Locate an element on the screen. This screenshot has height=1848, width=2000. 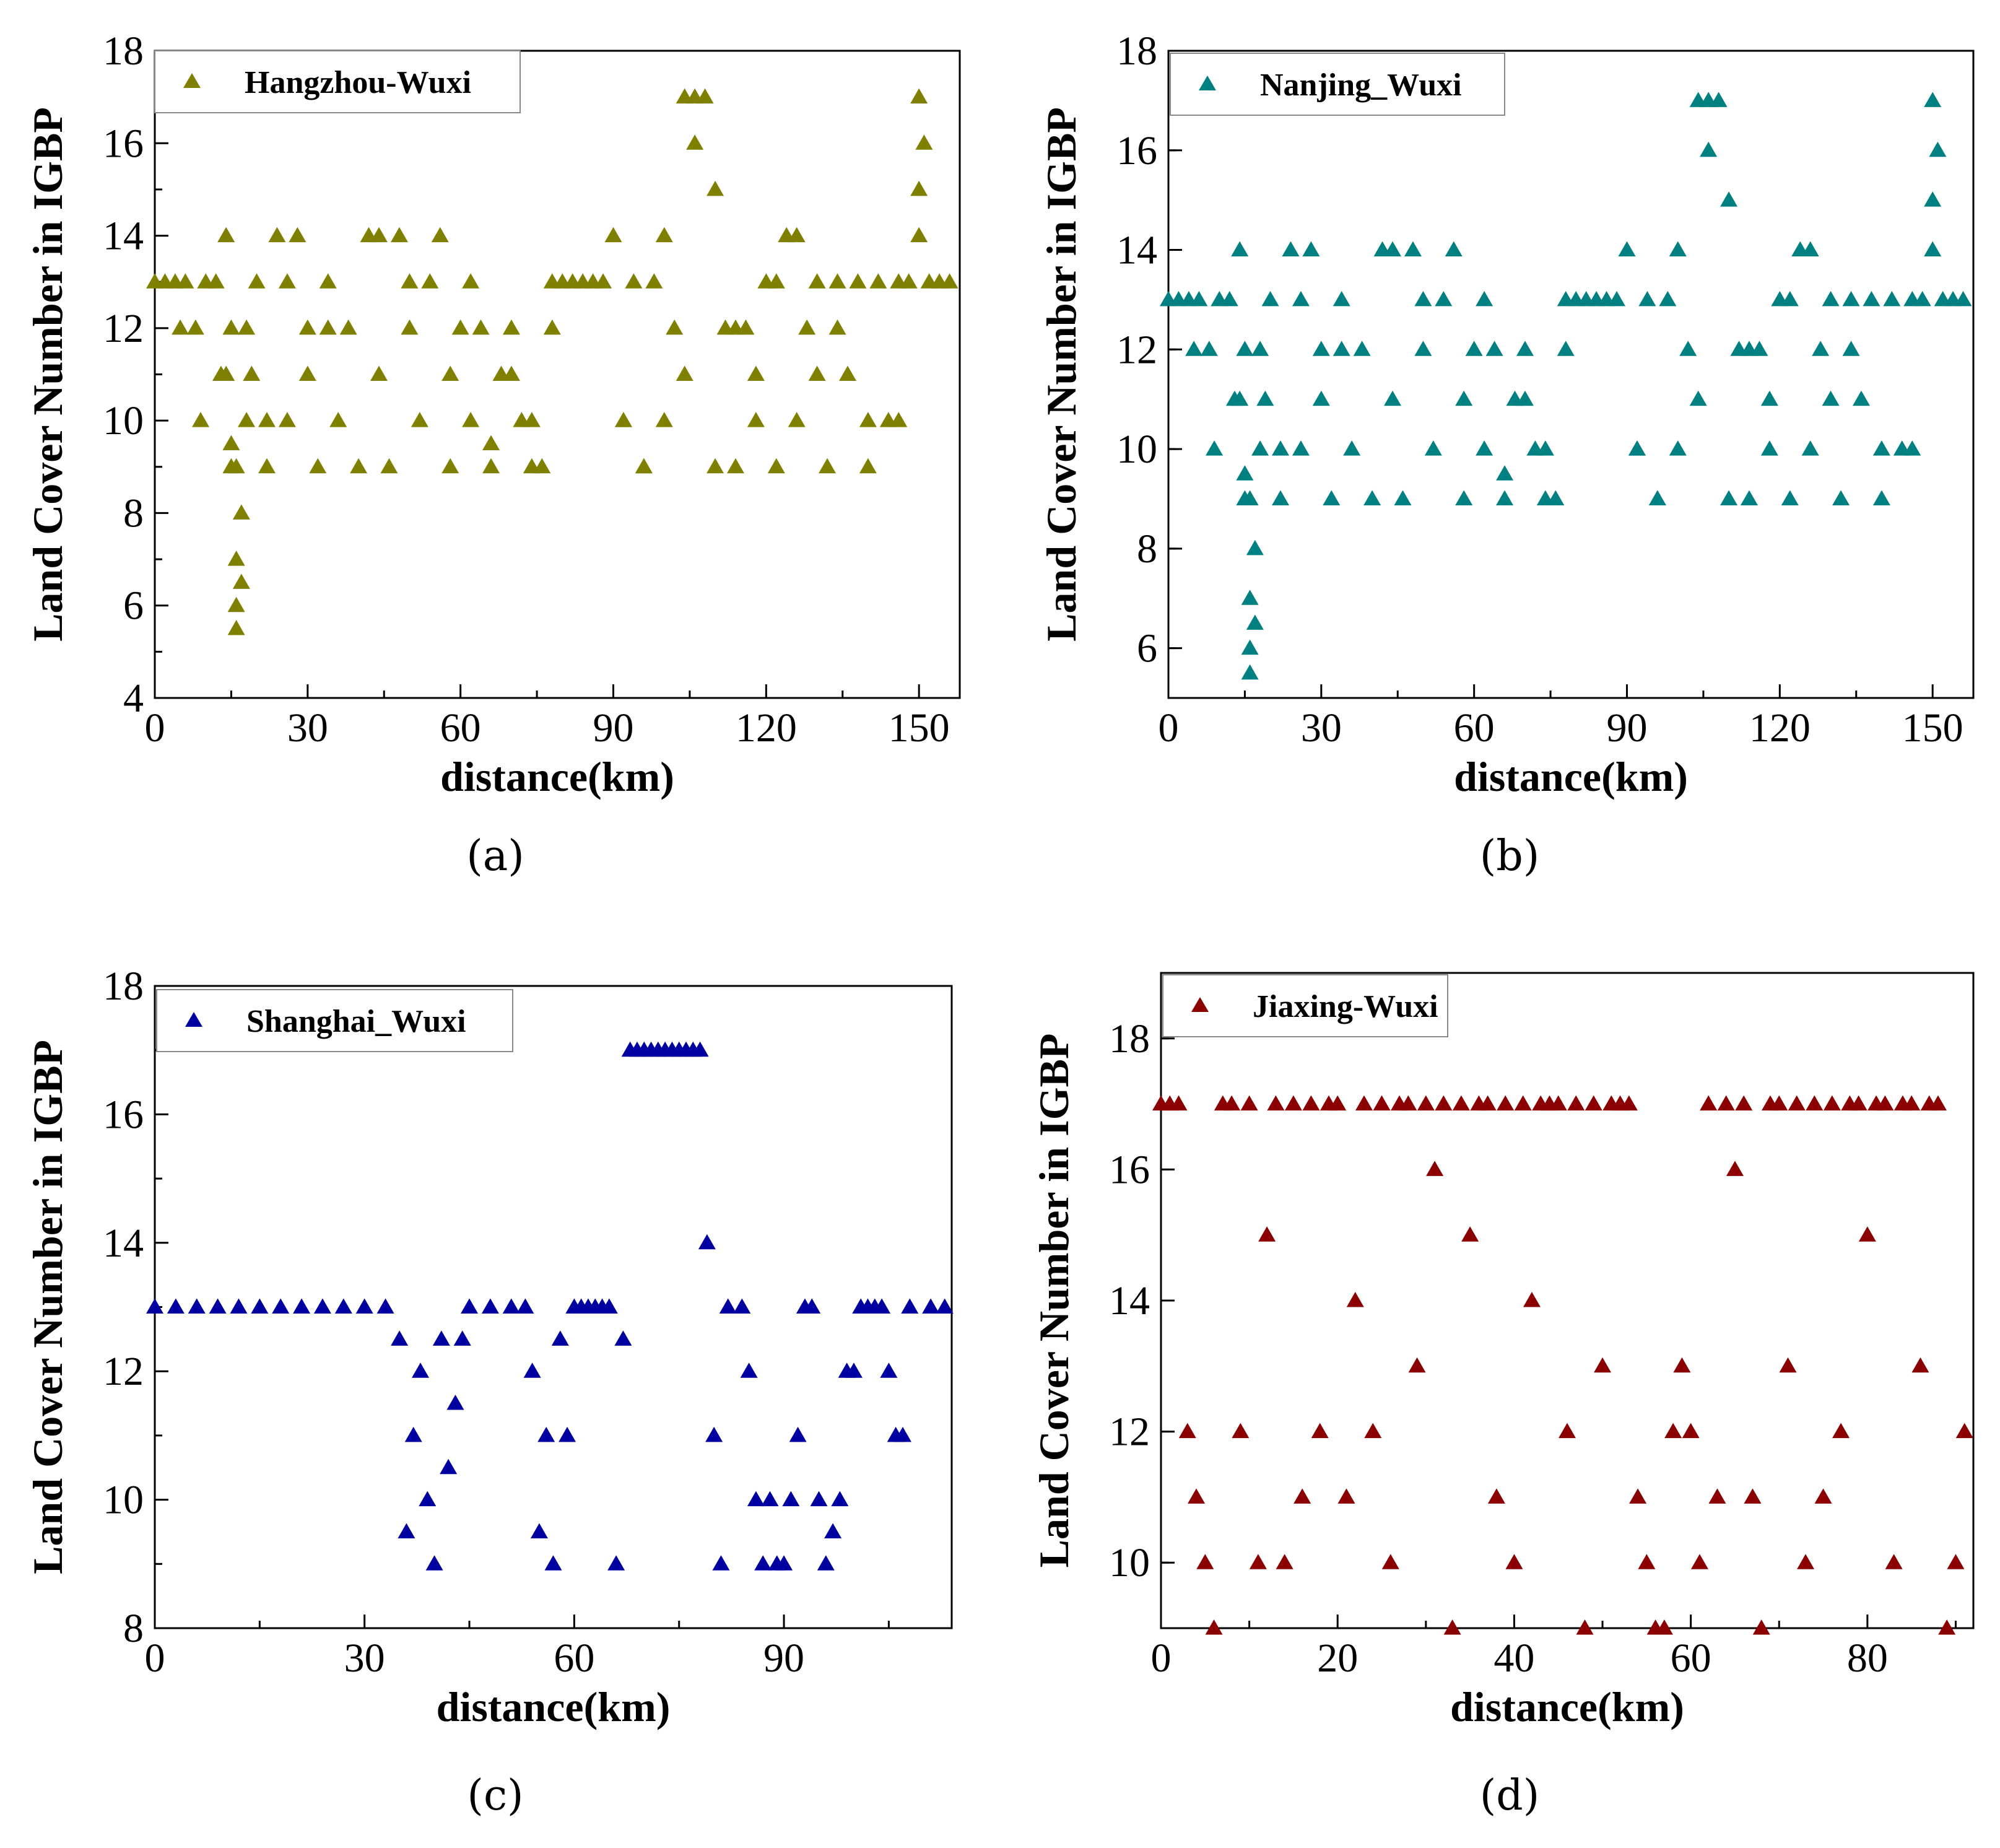
panel-caption: (a) is located at coordinates (495, 856).